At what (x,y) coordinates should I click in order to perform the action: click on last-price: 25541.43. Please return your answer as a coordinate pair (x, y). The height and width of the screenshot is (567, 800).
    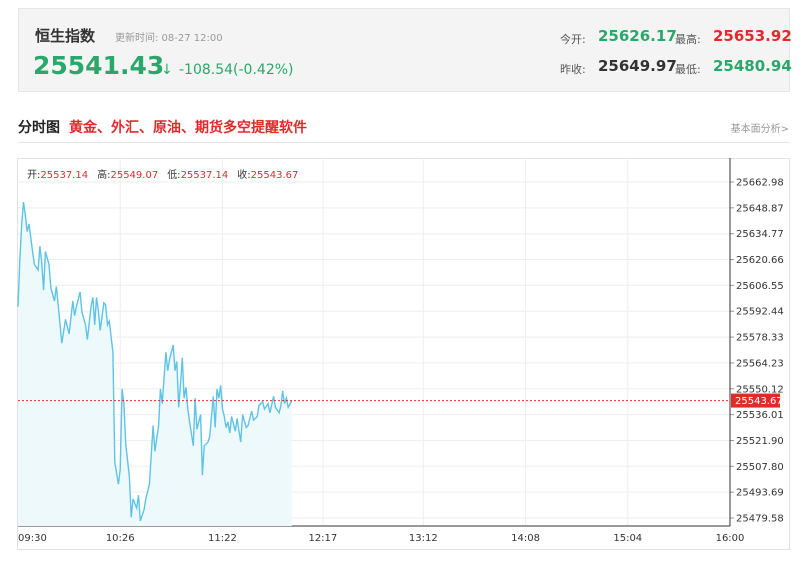
    Looking at the image, I should click on (99, 65).